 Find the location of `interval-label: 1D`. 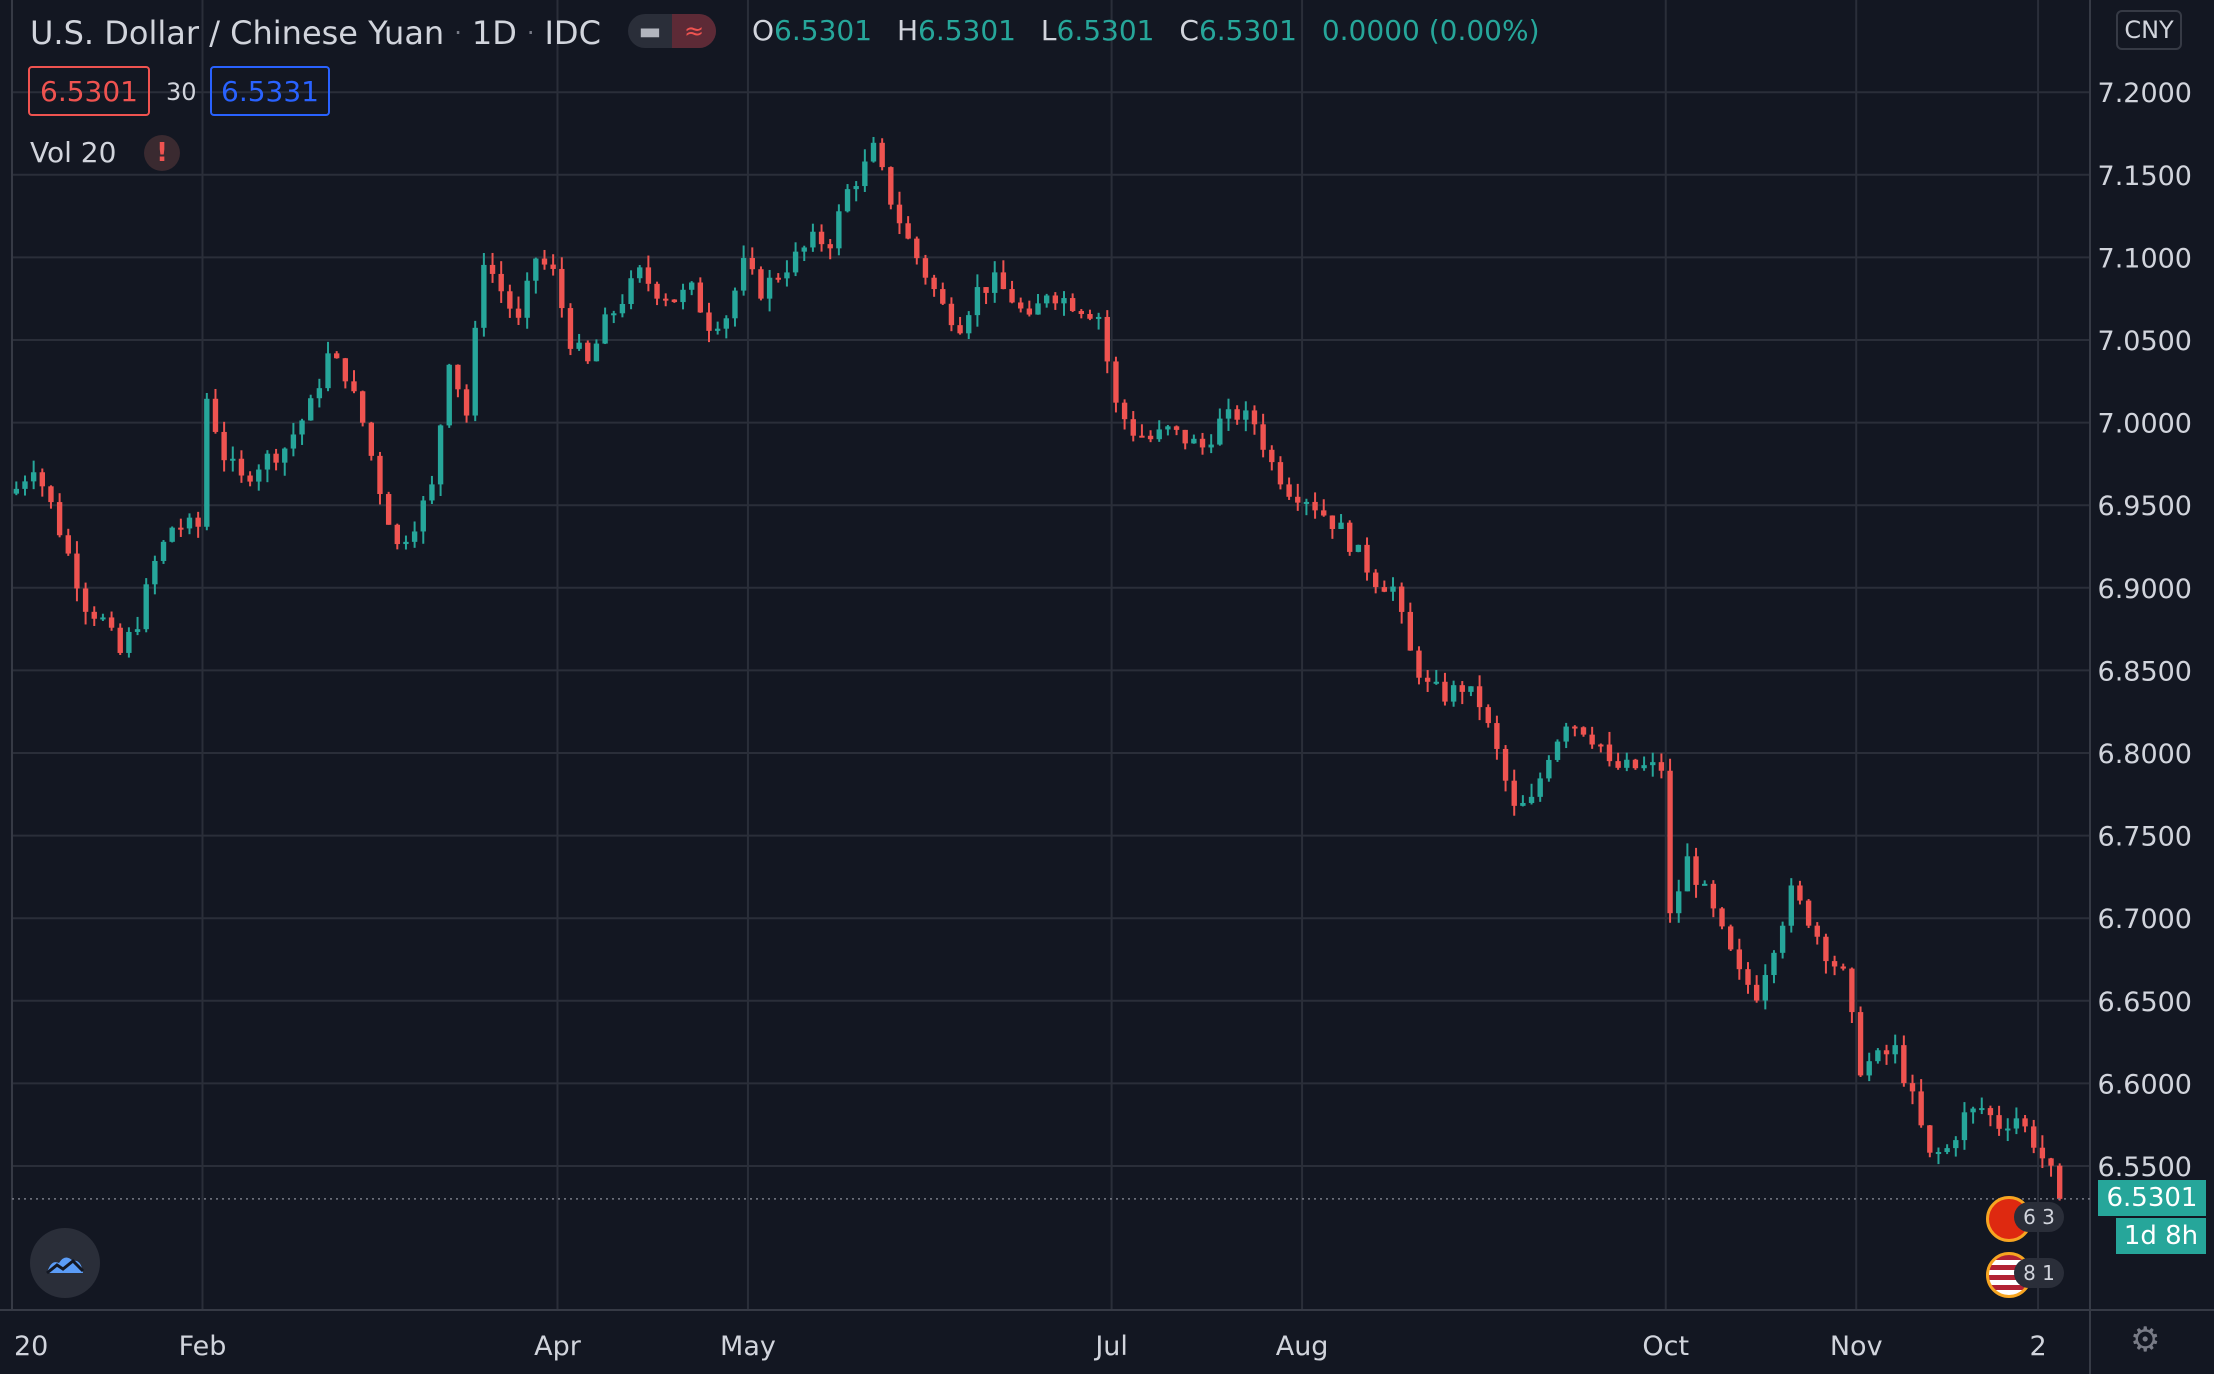

interval-label: 1D is located at coordinates (494, 33).